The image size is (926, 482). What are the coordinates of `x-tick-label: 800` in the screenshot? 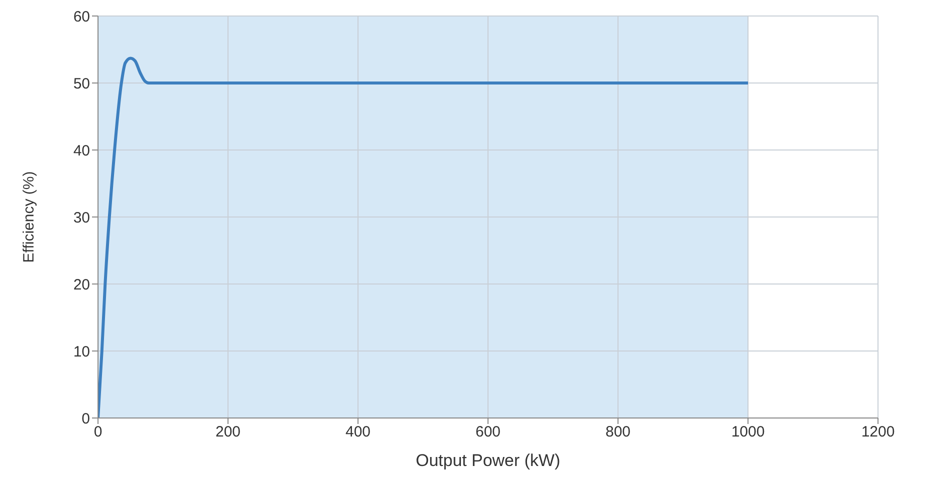 It's located at (618, 432).